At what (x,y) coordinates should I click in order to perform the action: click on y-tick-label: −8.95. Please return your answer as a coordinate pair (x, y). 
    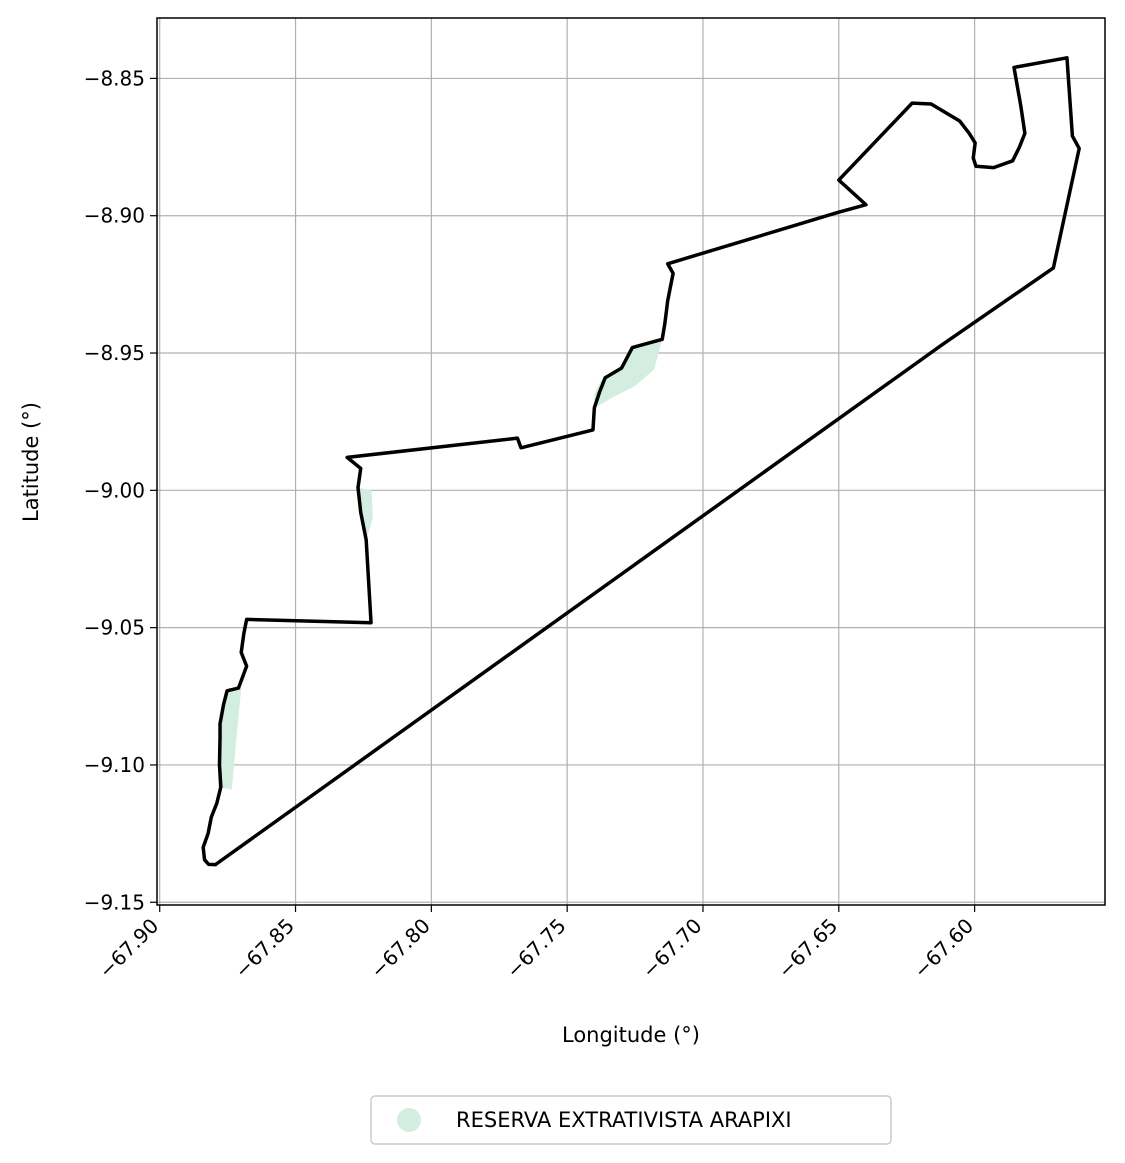
    Looking at the image, I should click on (114, 353).